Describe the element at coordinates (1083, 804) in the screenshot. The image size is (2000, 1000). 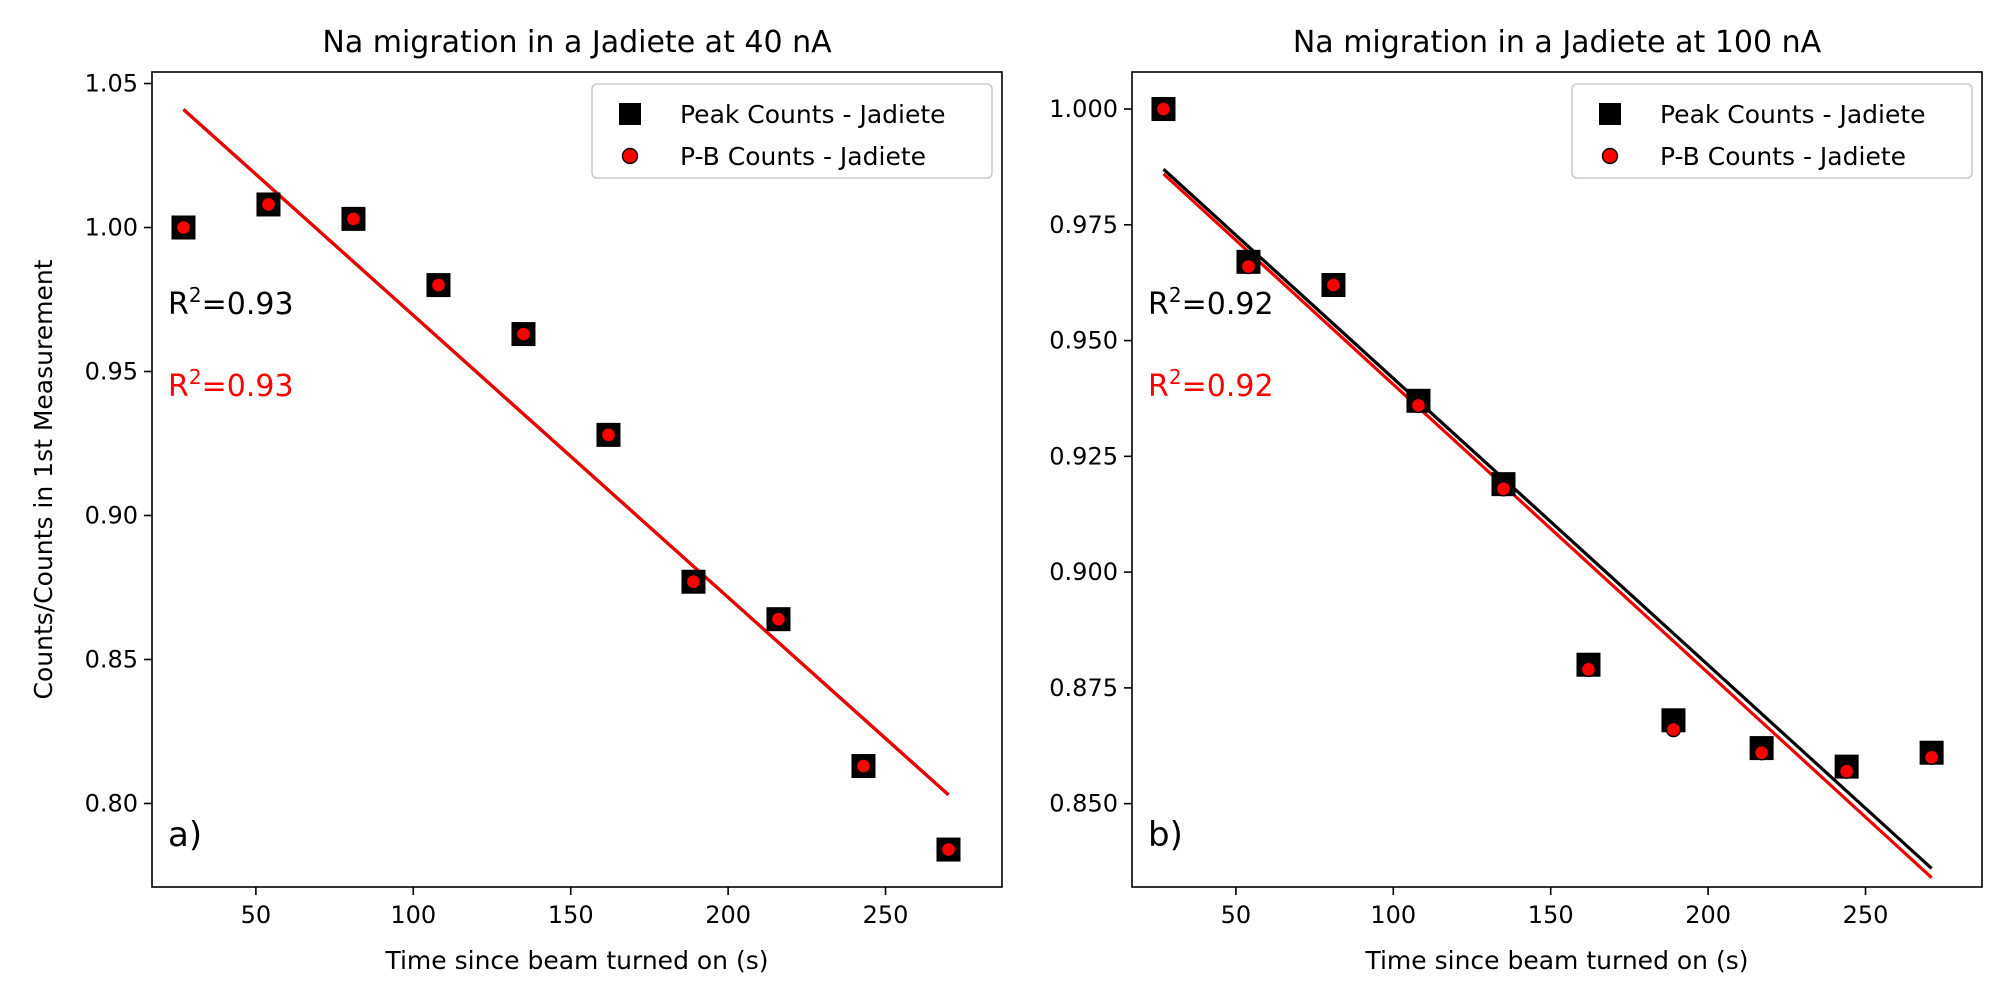
I see `y-tick-label: 0.850` at that location.